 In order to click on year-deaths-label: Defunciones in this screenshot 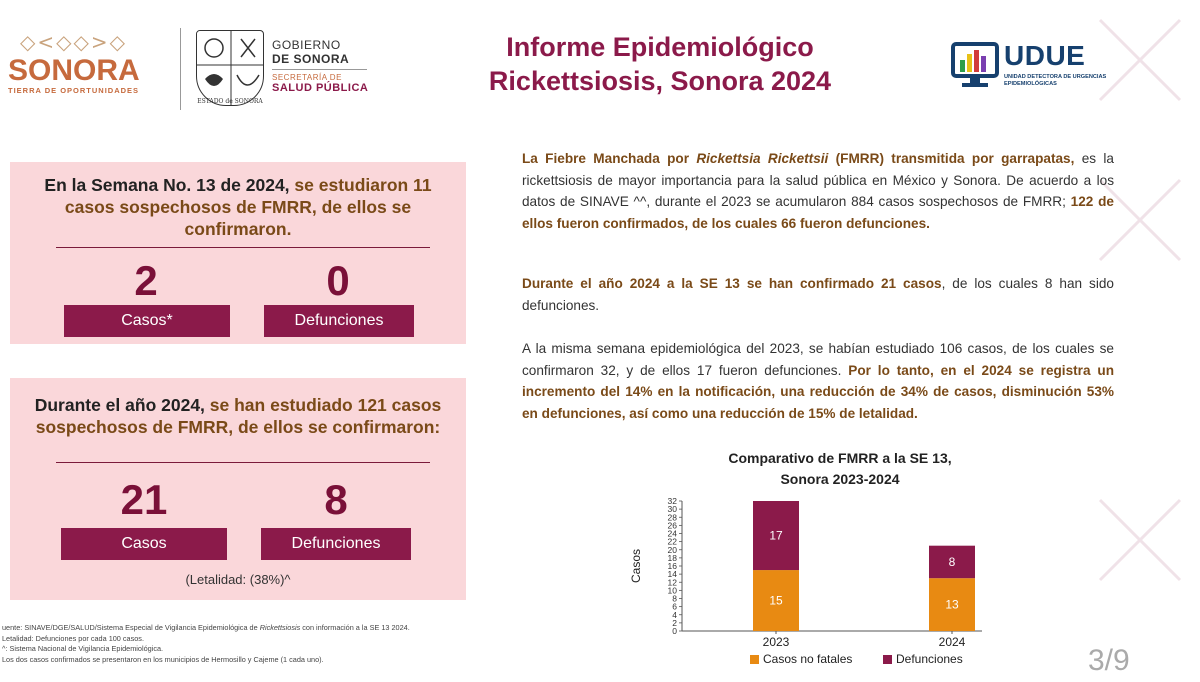, I will do `click(336, 544)`.